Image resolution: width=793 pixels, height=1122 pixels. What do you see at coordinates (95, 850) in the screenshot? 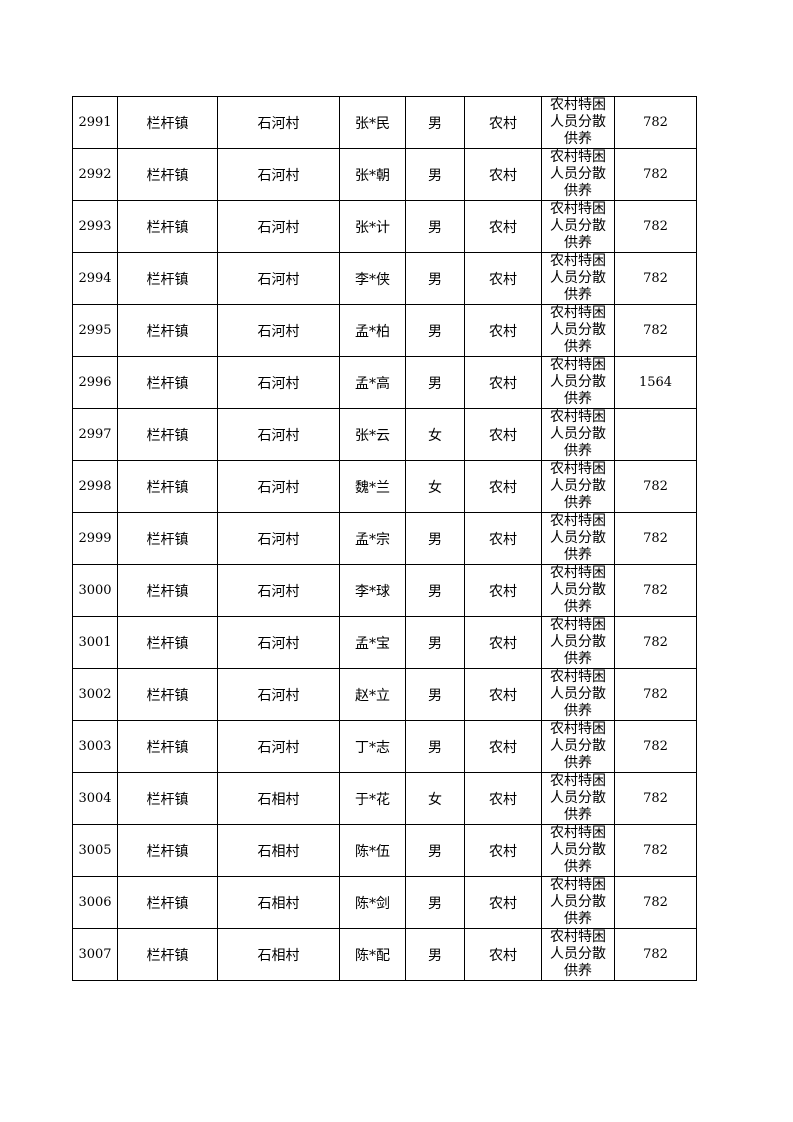
I see `row-number: 3005` at bounding box center [95, 850].